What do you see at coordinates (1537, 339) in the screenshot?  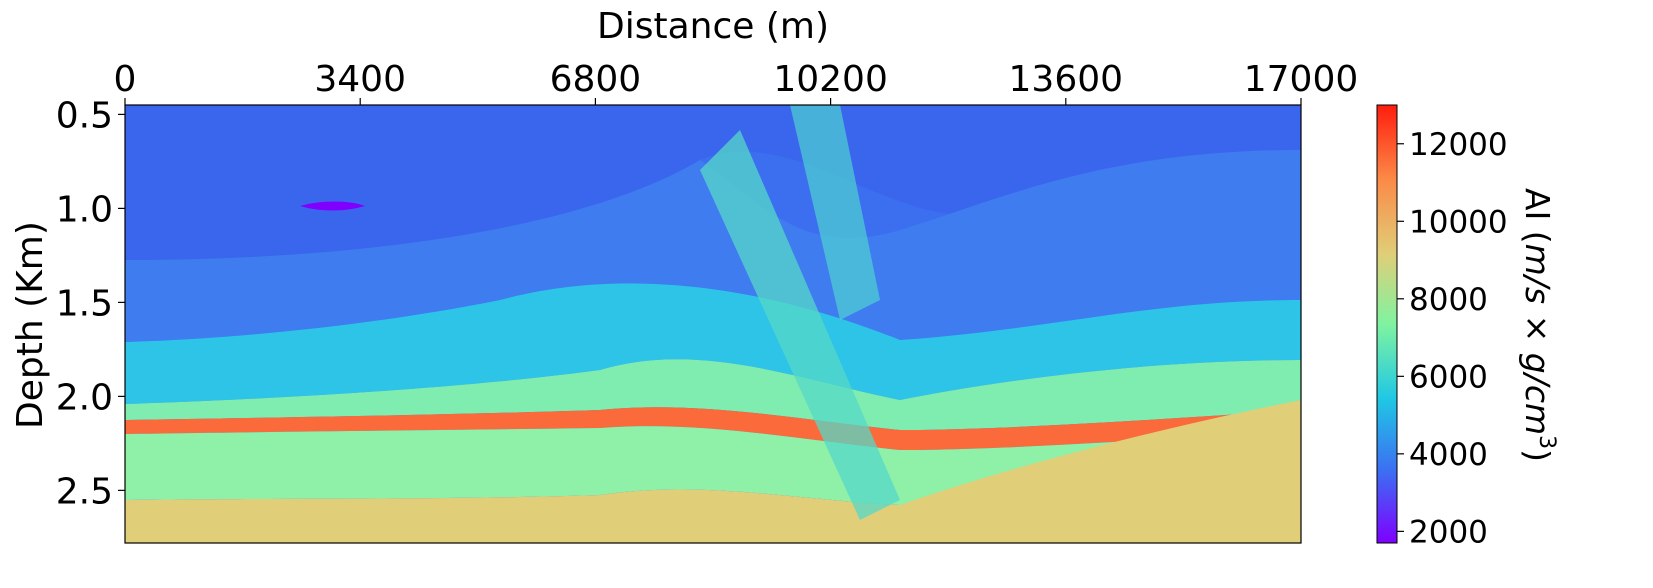 I see `colorbar-label-math: m/s × g/cm` at bounding box center [1537, 339].